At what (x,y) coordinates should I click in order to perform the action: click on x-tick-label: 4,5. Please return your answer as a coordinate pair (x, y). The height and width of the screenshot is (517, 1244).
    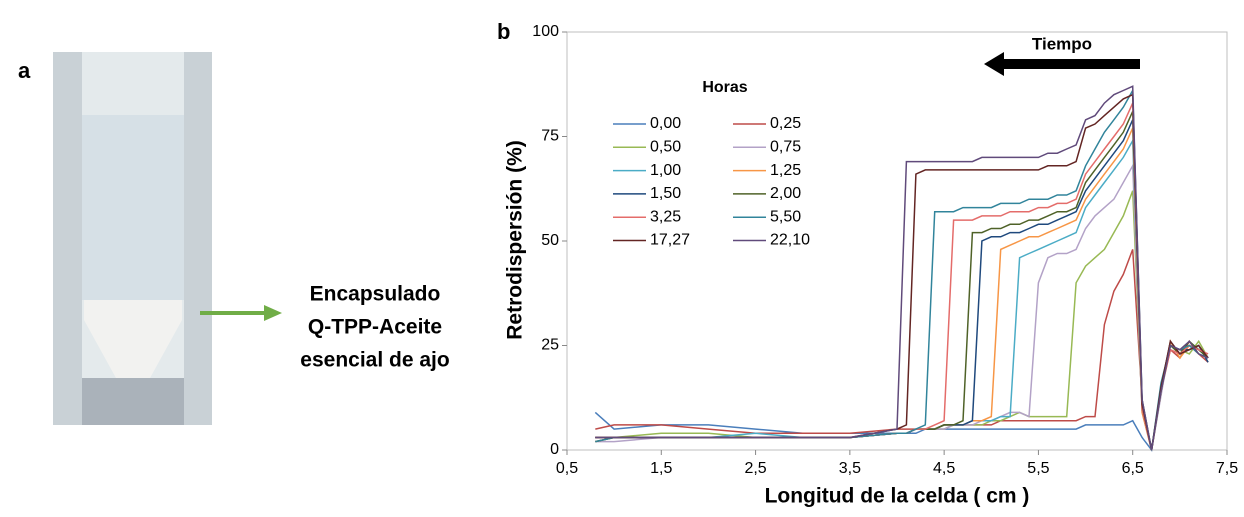
    Looking at the image, I should click on (944, 468).